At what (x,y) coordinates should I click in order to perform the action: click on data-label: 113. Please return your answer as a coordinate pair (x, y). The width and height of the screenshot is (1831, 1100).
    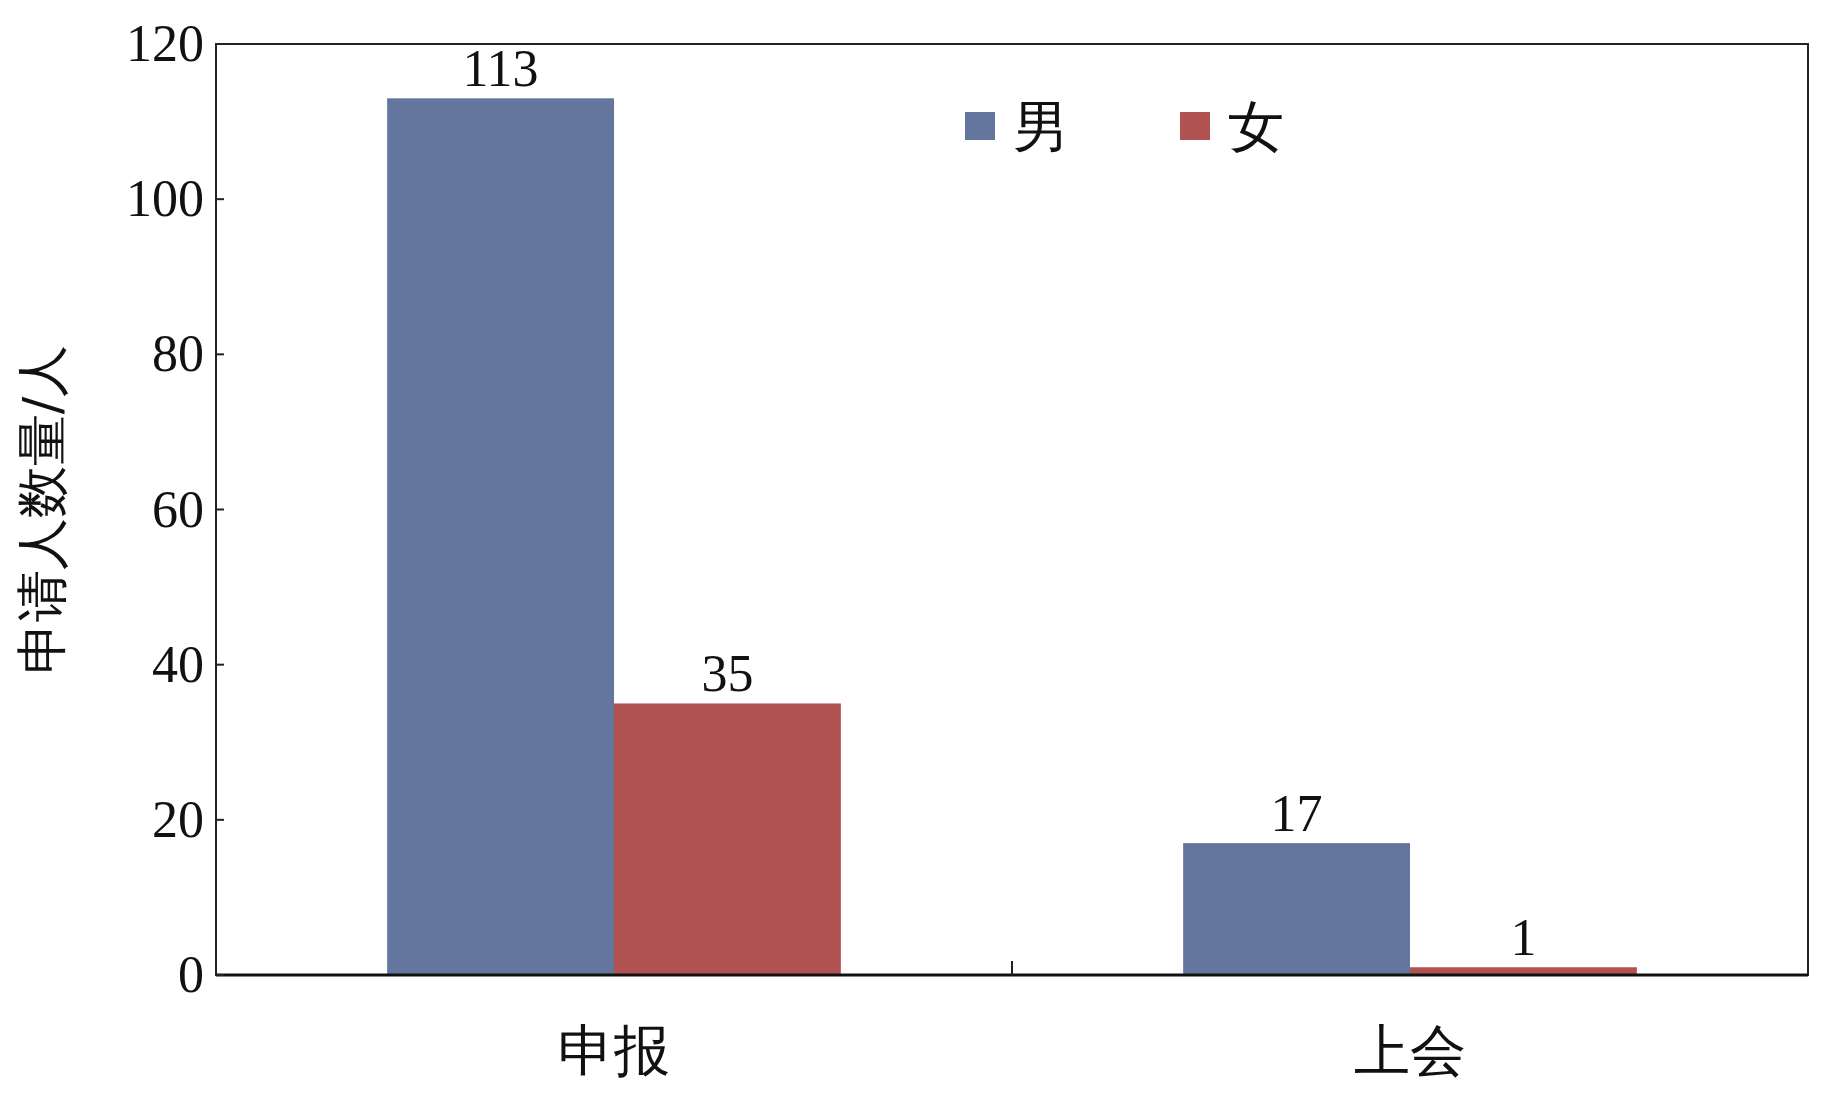
    Looking at the image, I should click on (500, 69).